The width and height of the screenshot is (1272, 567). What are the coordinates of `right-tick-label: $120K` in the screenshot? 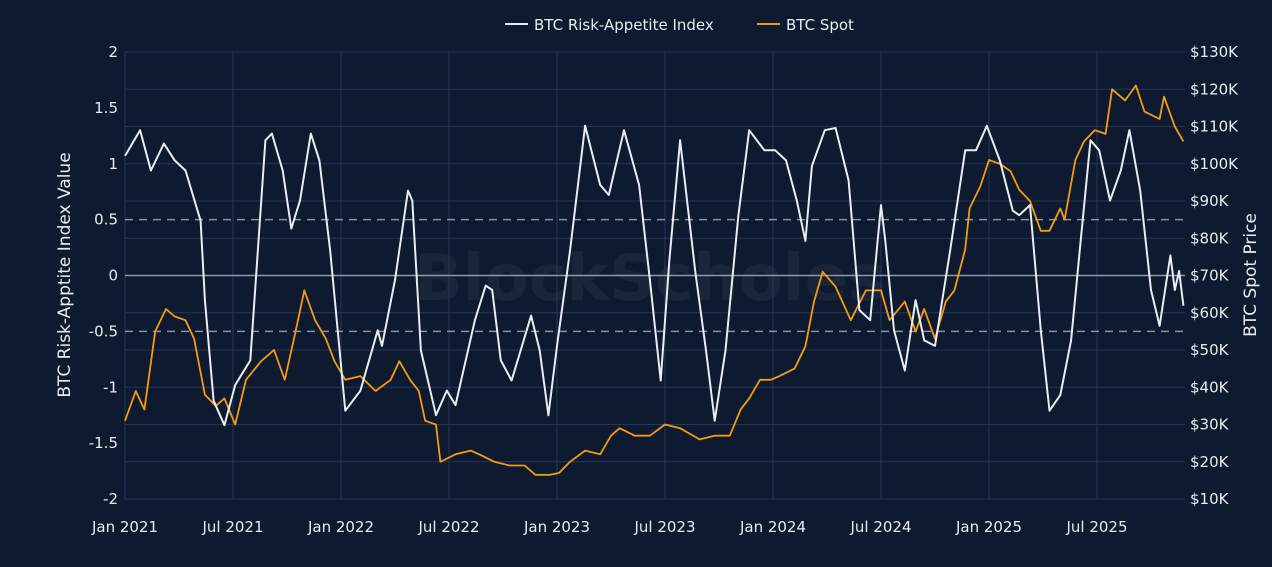 It's located at (1214, 89).